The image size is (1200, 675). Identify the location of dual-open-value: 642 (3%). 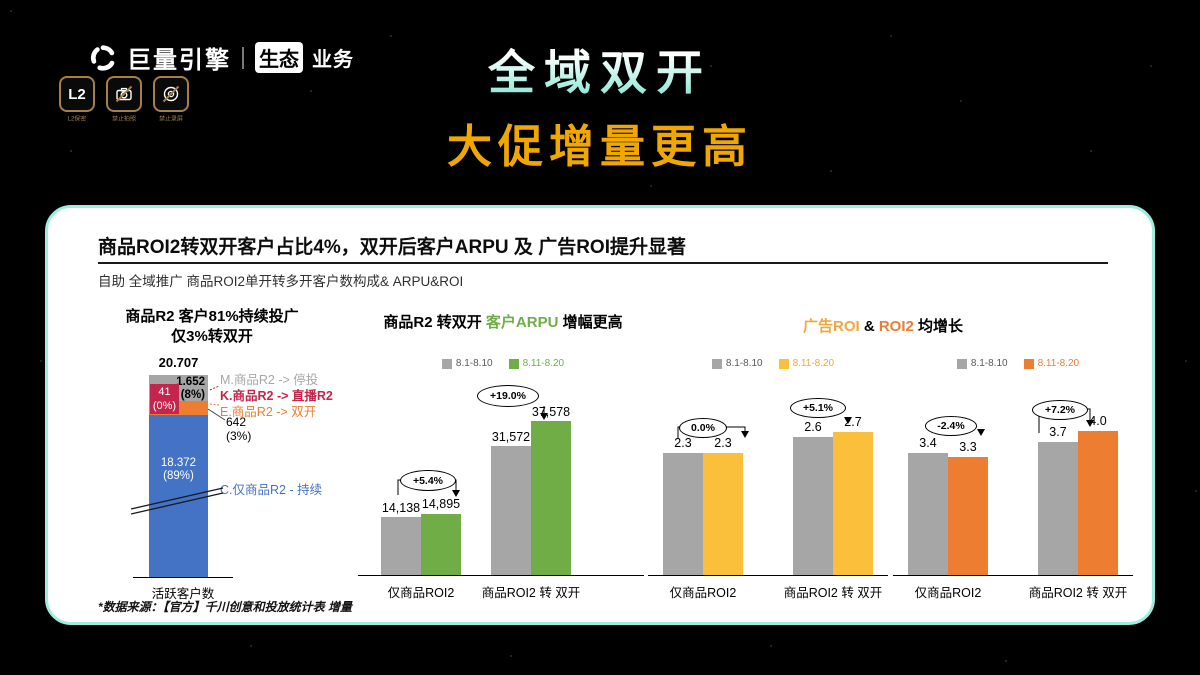
(239, 429).